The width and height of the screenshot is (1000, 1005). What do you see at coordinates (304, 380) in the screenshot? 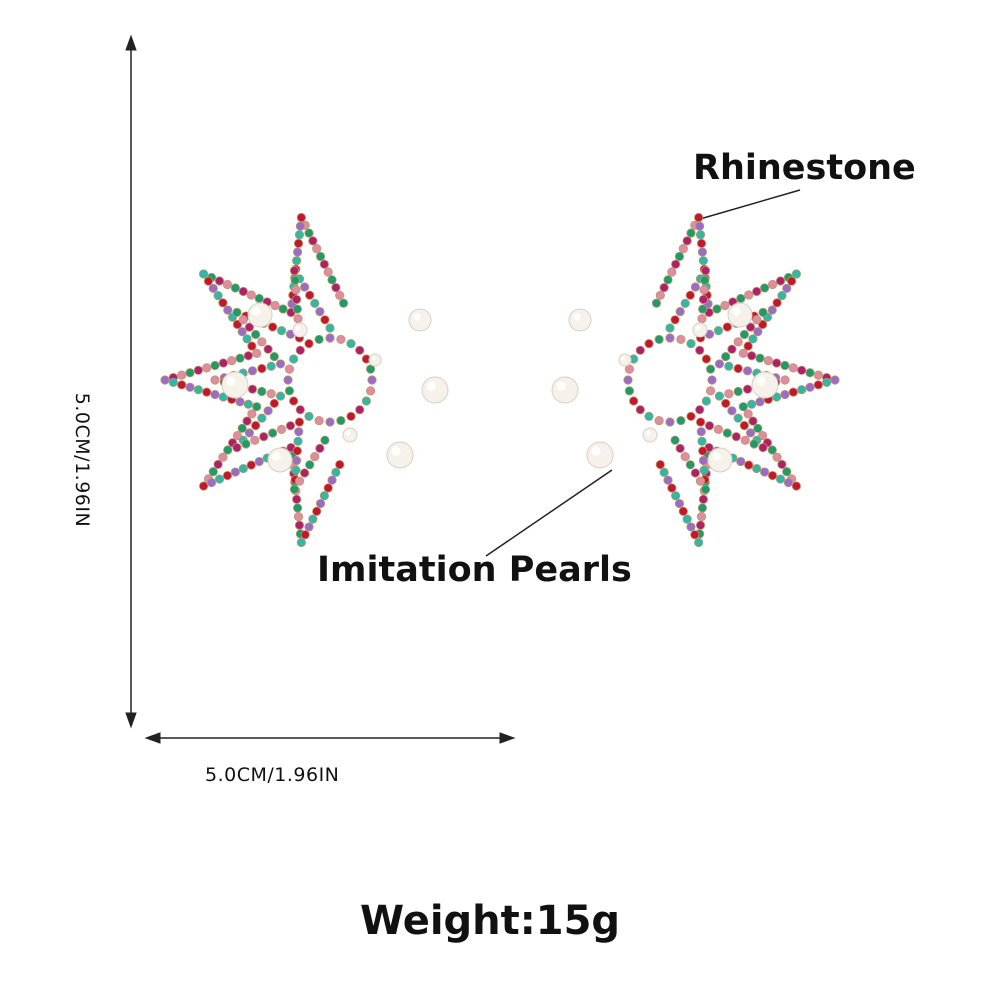
I see `left-earring` at bounding box center [304, 380].